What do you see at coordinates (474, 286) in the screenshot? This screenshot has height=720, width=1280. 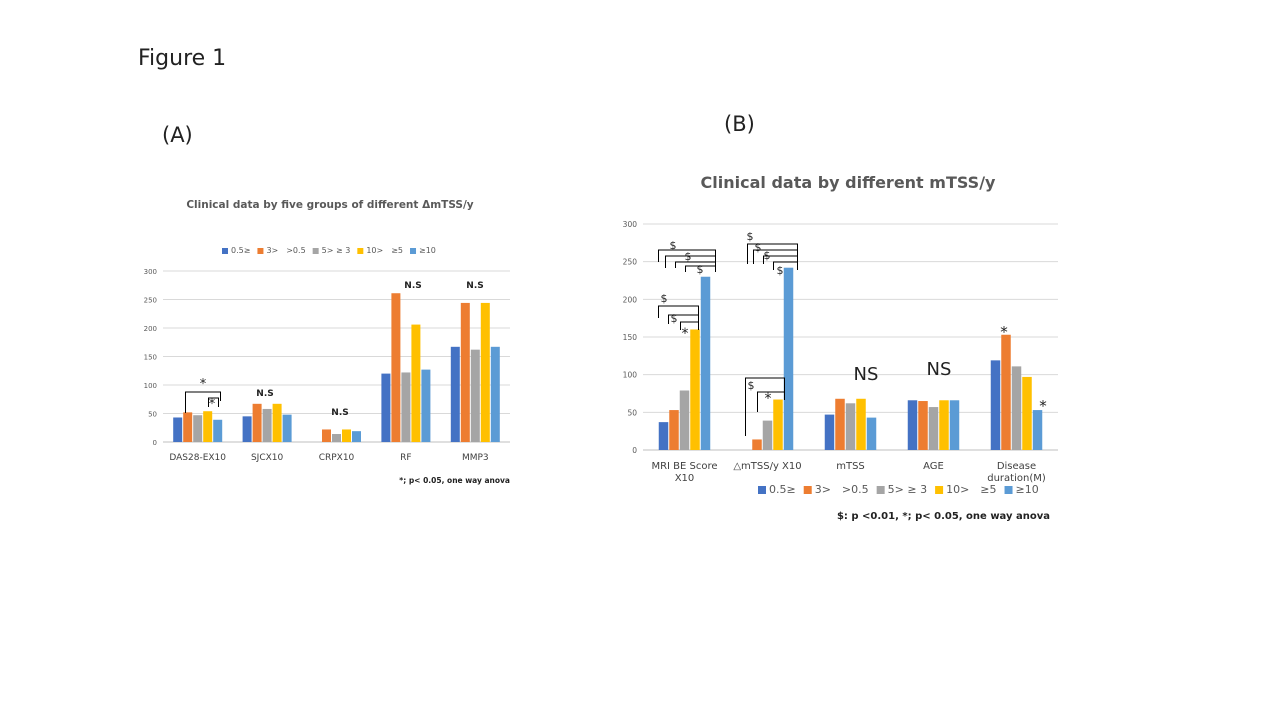 I see `ns-a-mmp3: N.S` at bounding box center [474, 286].